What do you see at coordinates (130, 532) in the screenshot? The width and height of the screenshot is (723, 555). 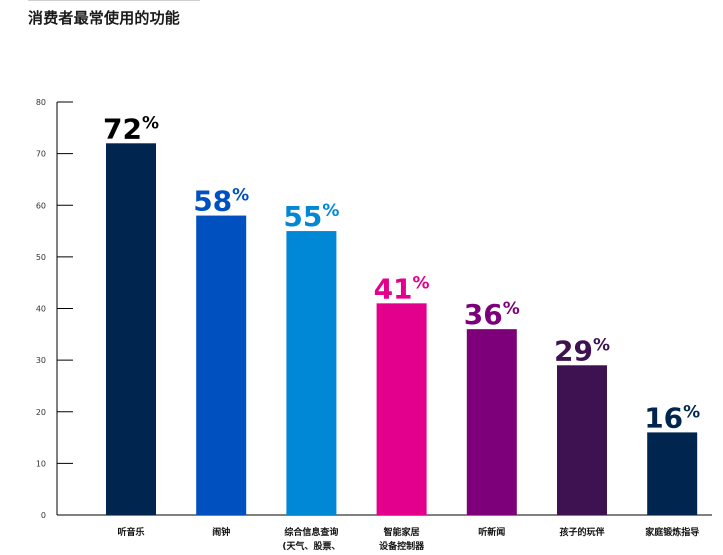 I see `x-category-label: 听音乐` at bounding box center [130, 532].